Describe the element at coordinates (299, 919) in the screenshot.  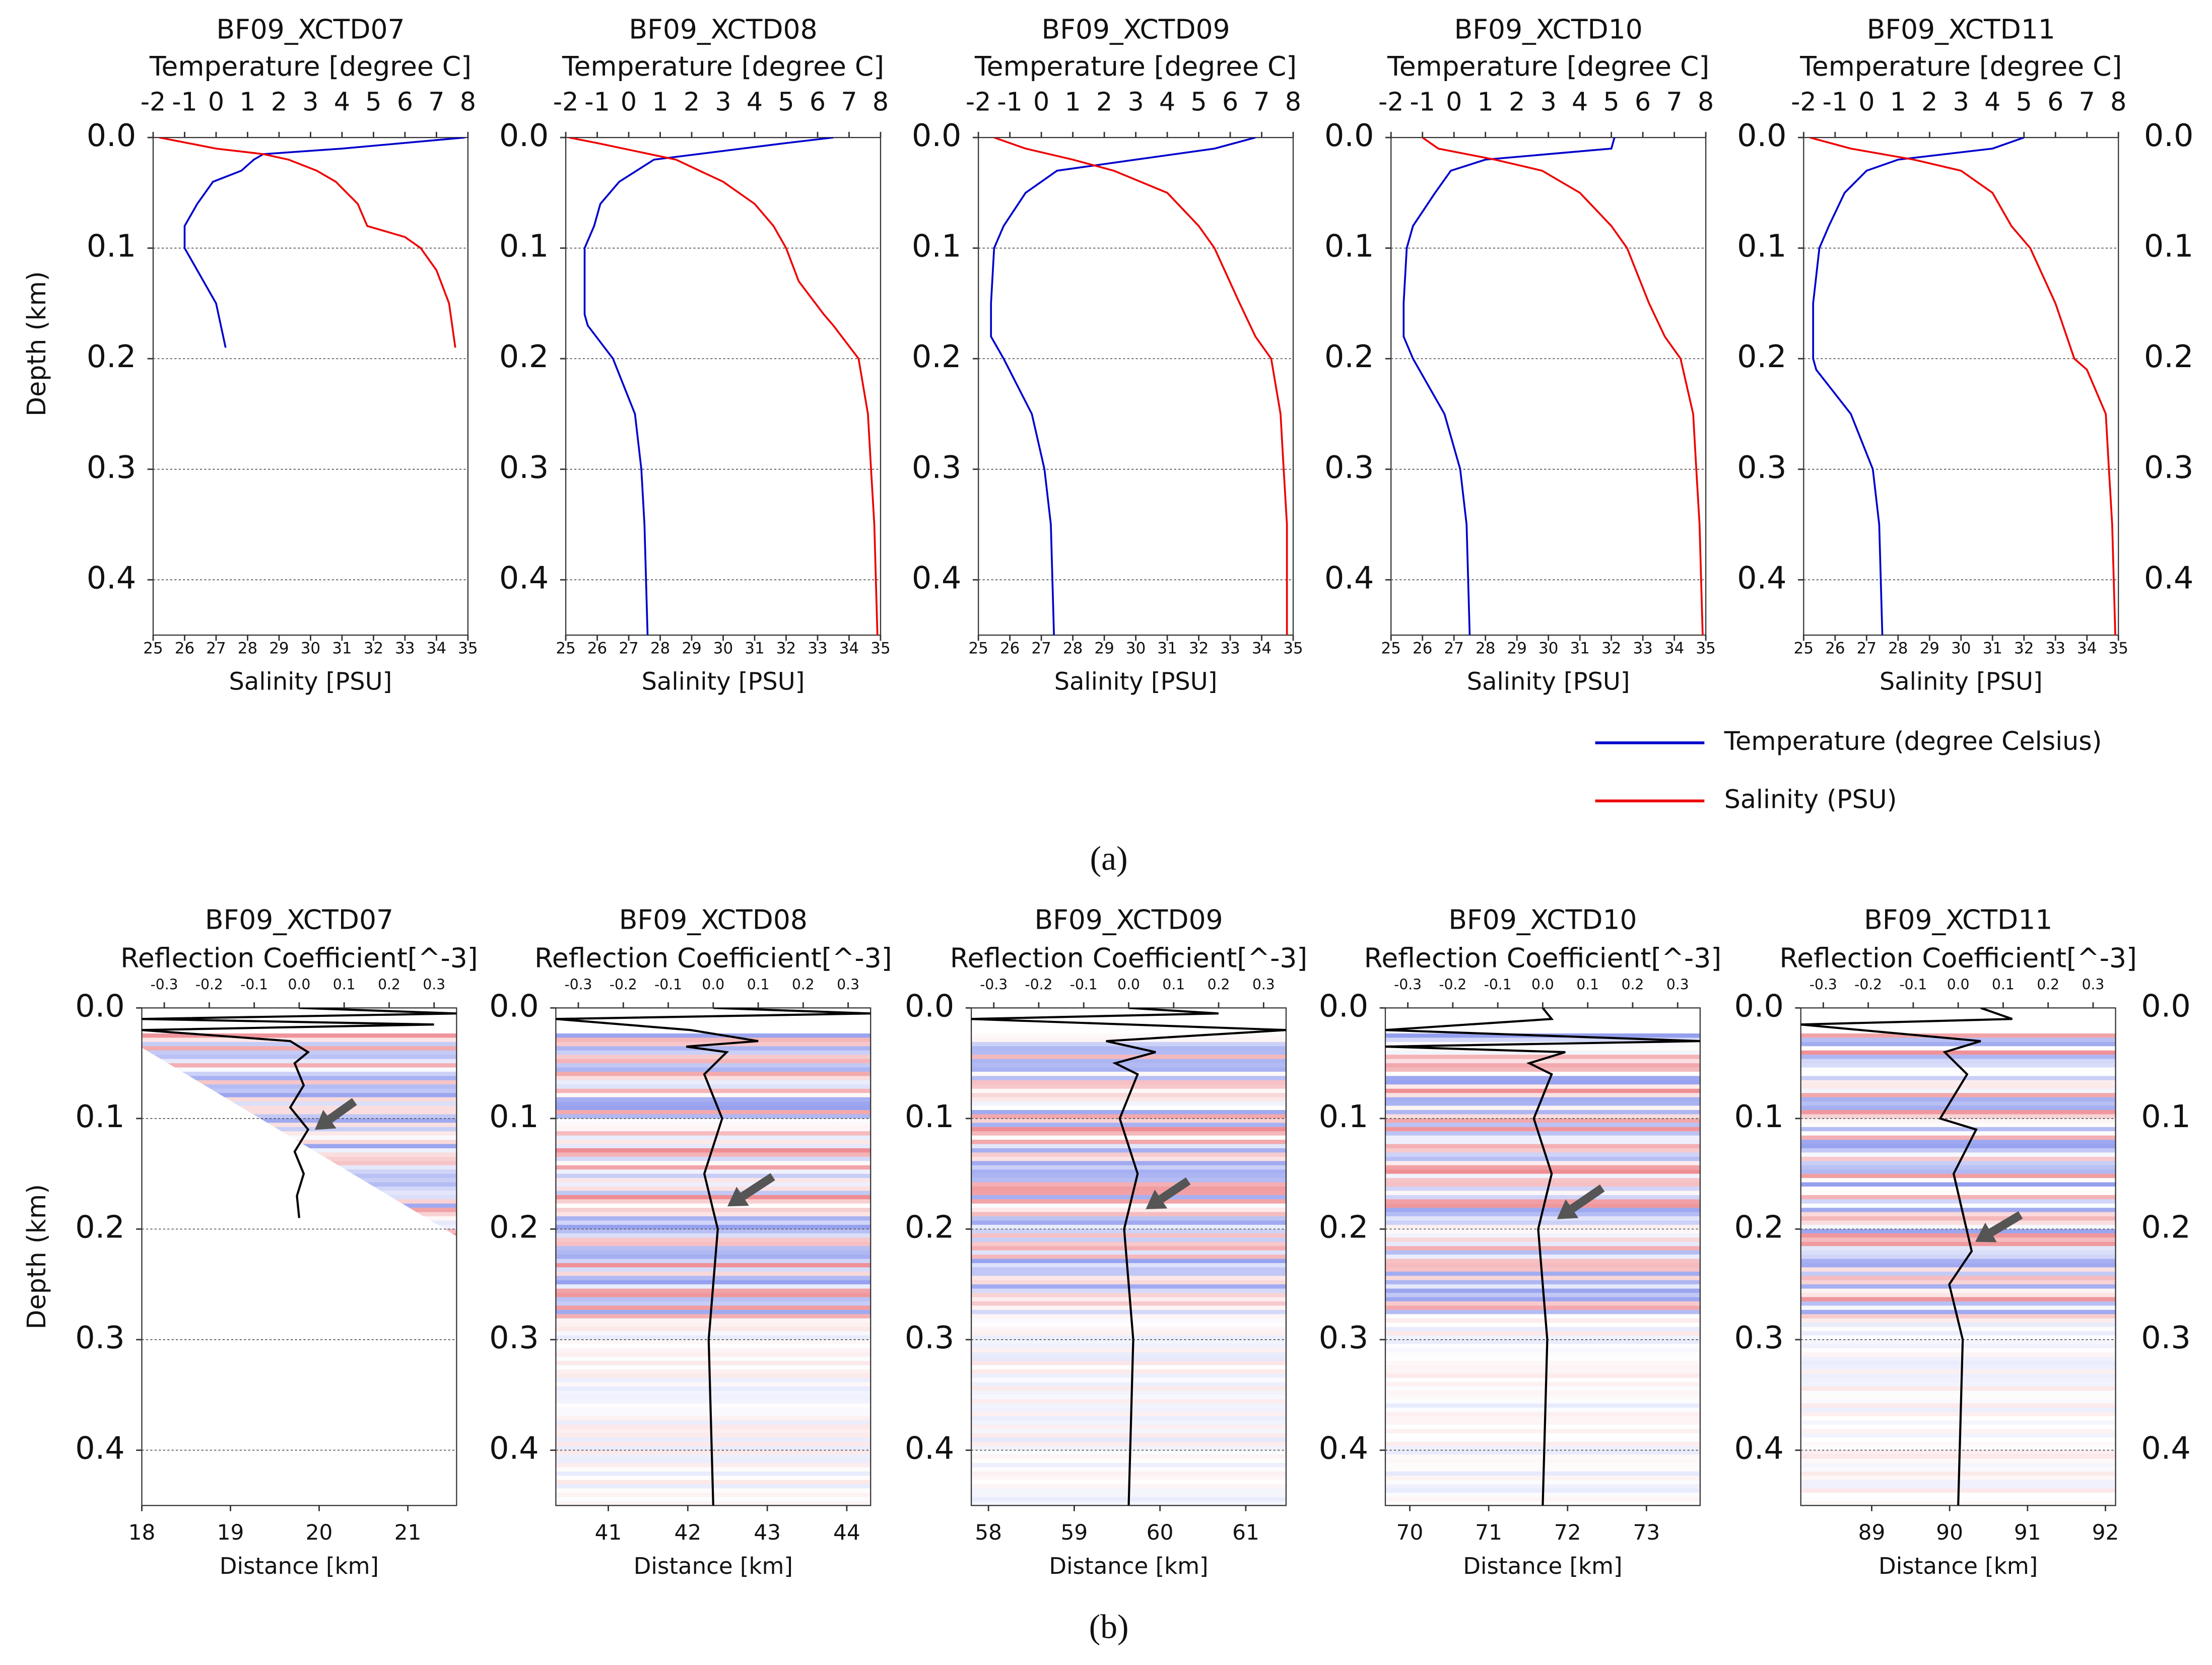
I see `chart-title: BF09_XCTD07` at that location.